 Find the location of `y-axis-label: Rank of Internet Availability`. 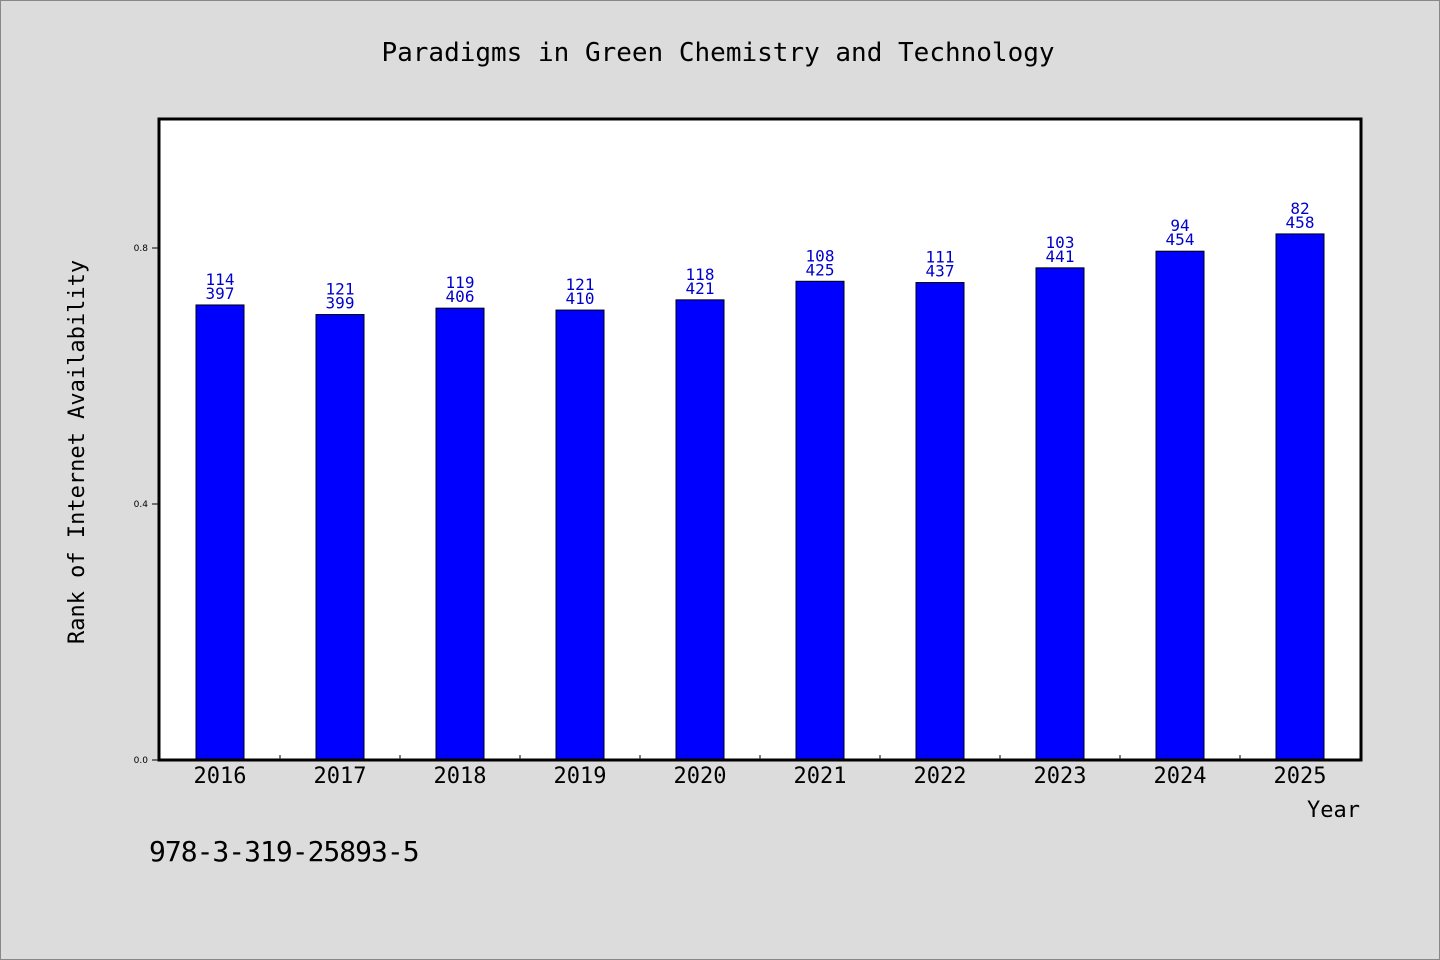

y-axis-label: Rank of Internet Availability is located at coordinates (77, 452).